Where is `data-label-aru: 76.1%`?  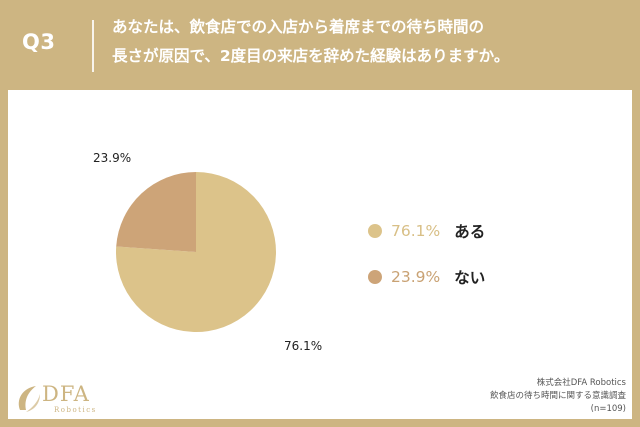
data-label-aru: 76.1% is located at coordinates (303, 346).